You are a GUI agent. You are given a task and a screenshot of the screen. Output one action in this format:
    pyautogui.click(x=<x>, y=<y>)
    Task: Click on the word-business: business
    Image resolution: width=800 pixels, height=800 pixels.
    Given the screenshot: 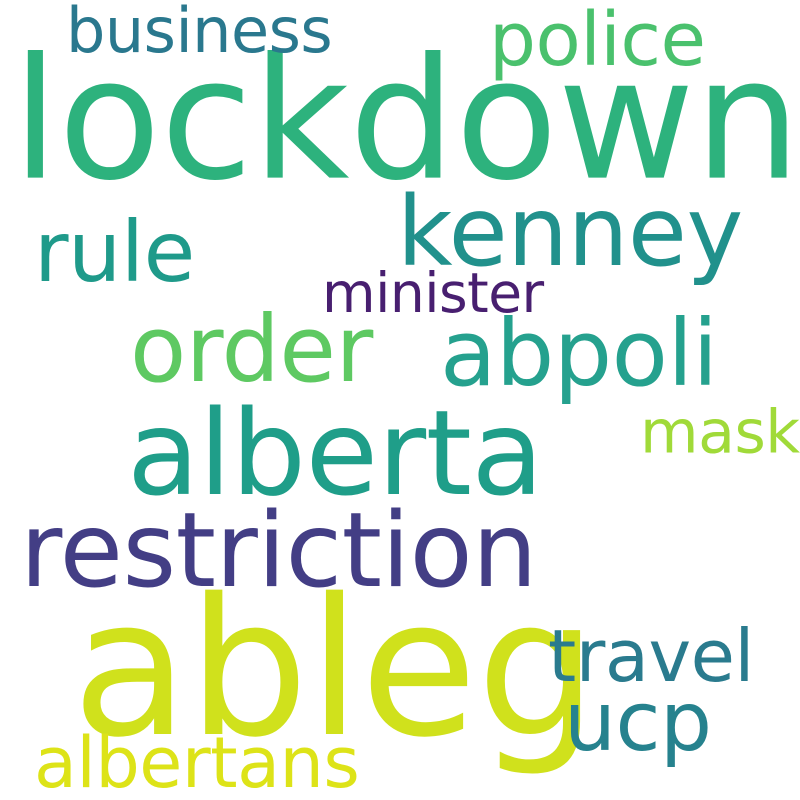 What is the action you would take?
    pyautogui.click(x=199, y=33)
    